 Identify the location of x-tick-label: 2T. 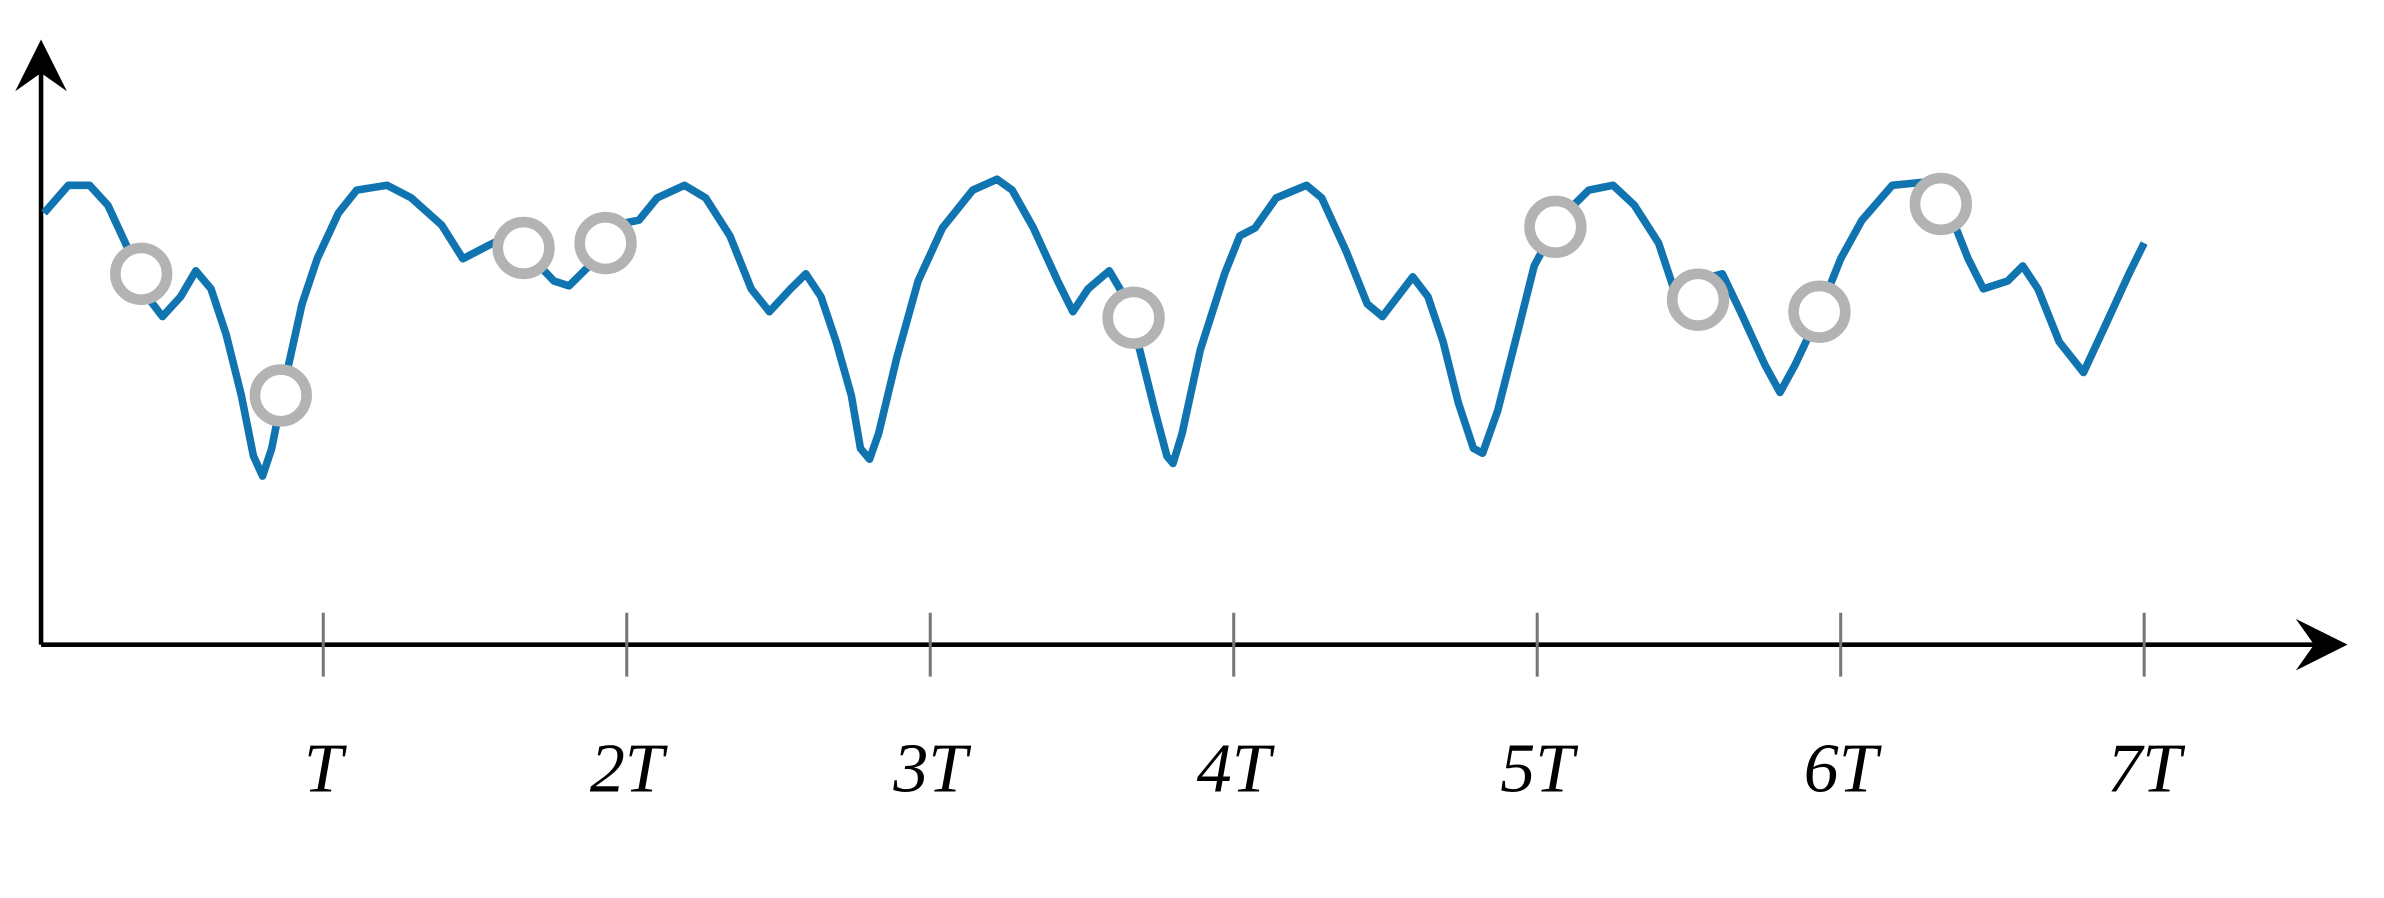
(629, 768).